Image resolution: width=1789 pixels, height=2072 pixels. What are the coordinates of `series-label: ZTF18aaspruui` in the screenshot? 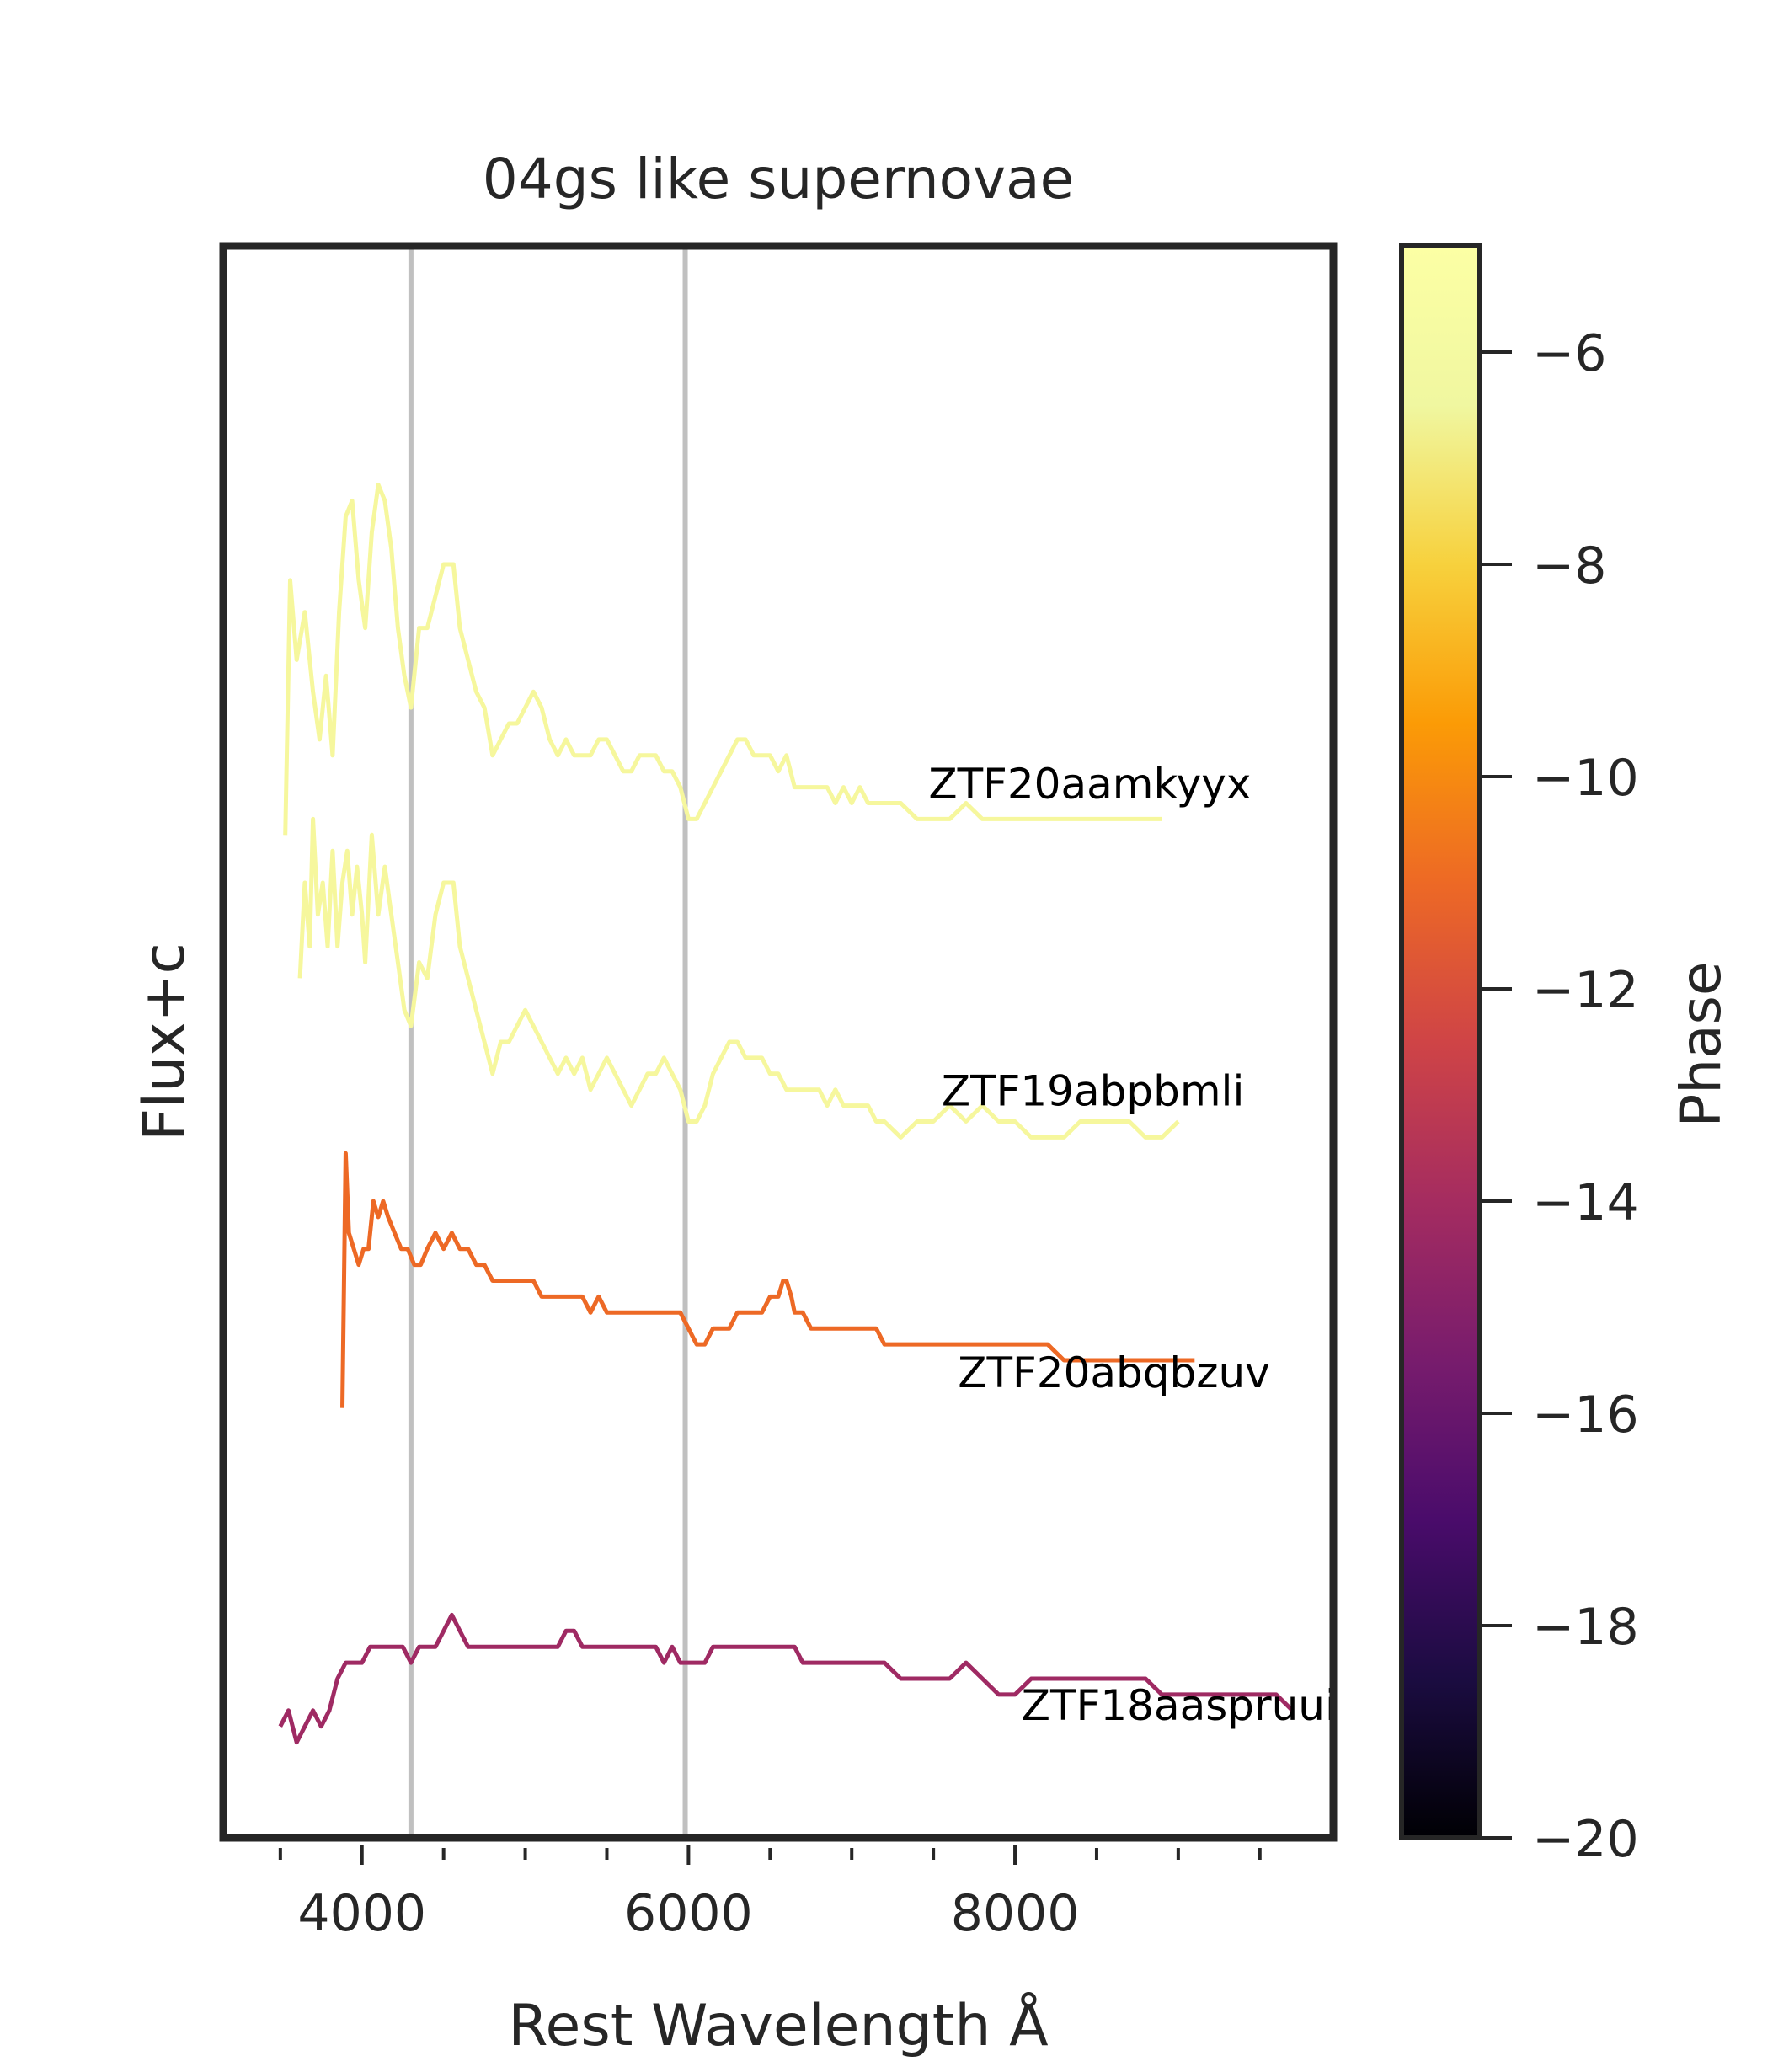 It's located at (1179, 1705).